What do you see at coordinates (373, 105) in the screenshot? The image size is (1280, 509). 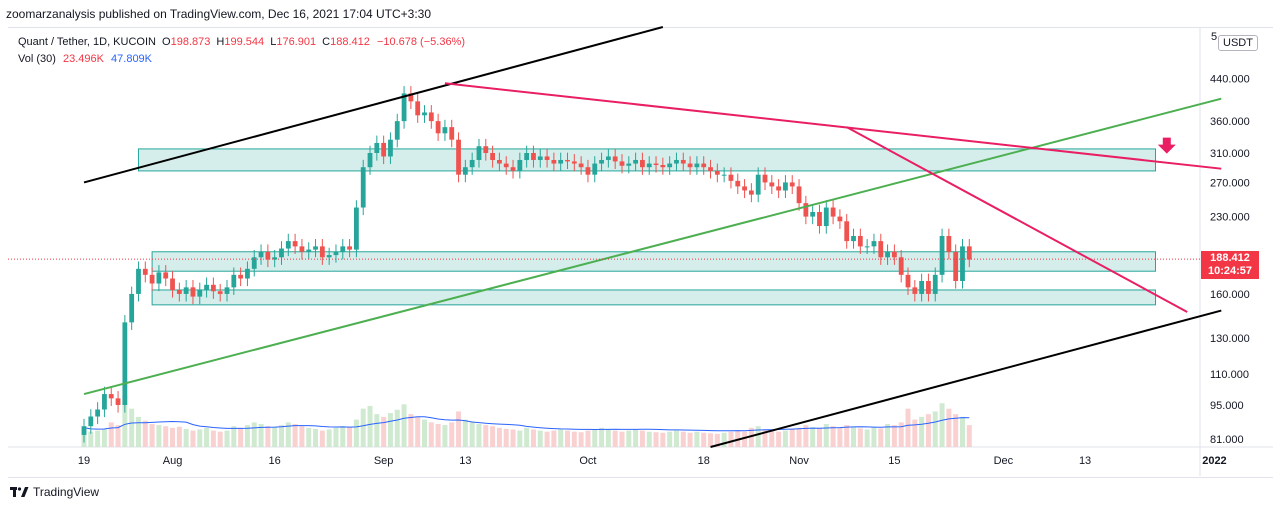 I see `channel-top` at bounding box center [373, 105].